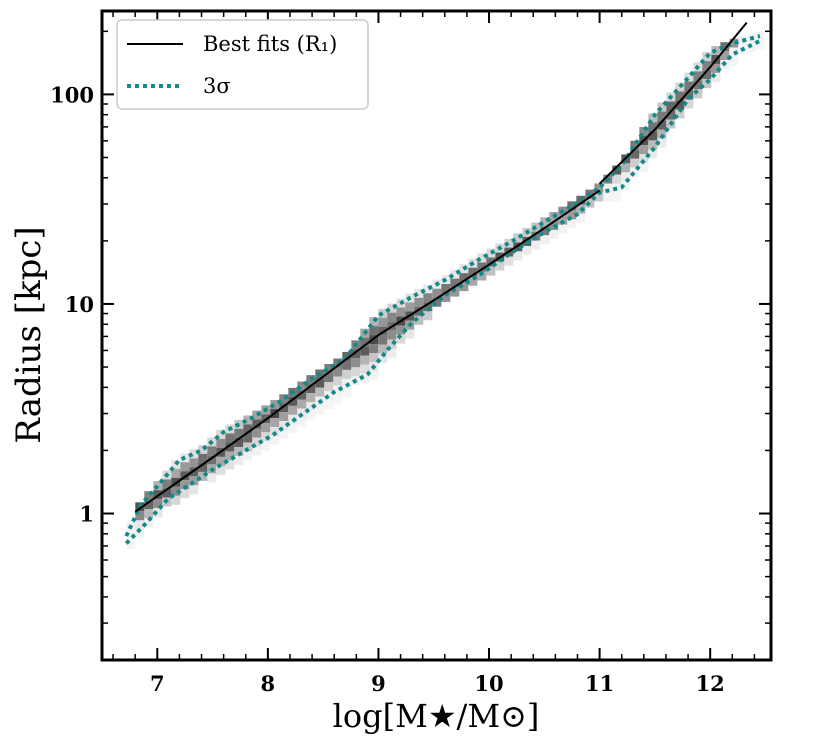 The image size is (831, 746). What do you see at coordinates (72, 304) in the screenshot?
I see `y-tick-labels: 1 10 100` at bounding box center [72, 304].